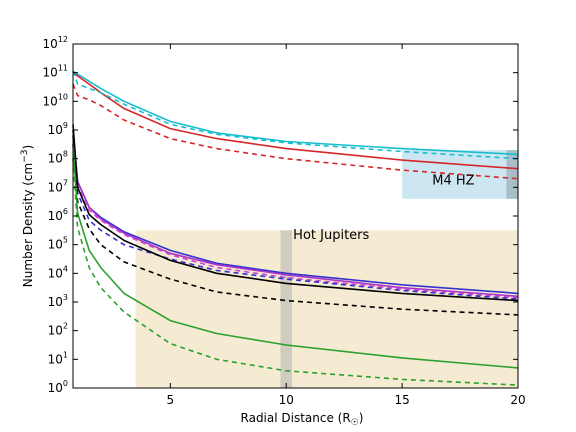 This screenshot has width=576, height=432. What do you see at coordinates (355, 423) in the screenshot?
I see `x-axis-label-subscript: ☉` at bounding box center [355, 423].